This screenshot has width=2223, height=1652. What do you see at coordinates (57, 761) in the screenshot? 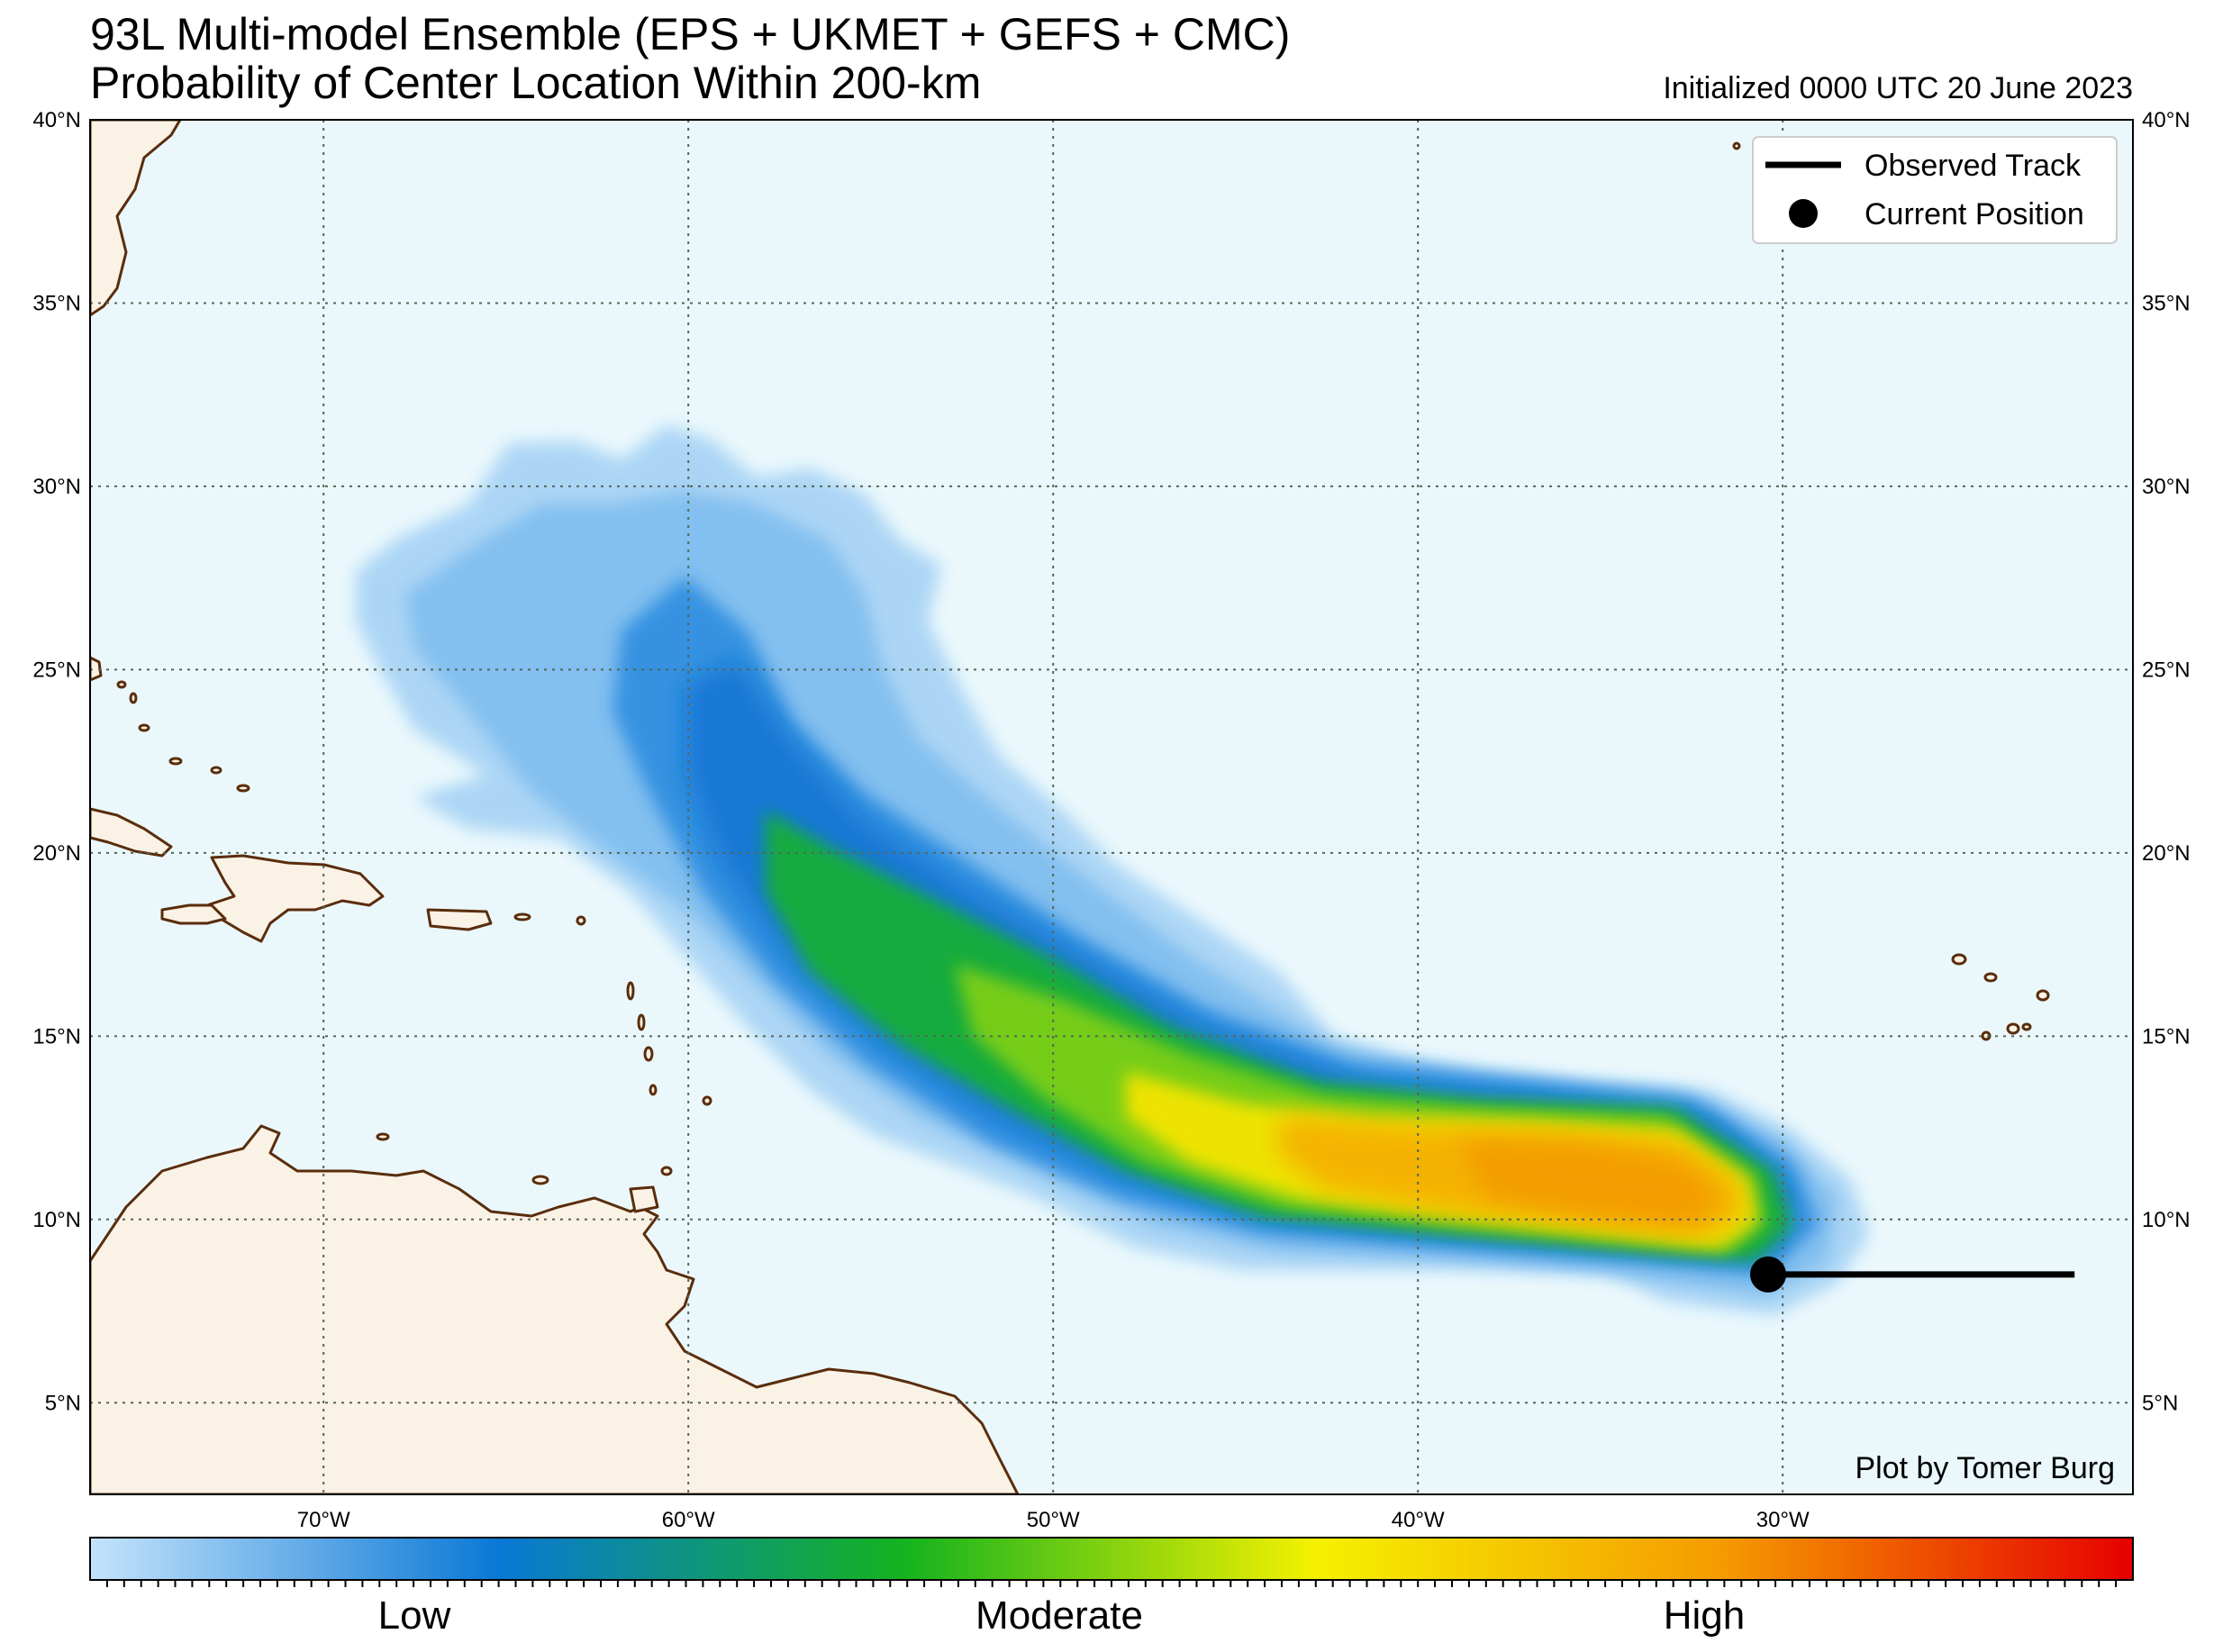
I see `lat-labels-left: 5°N 10°N 15°N 20°N 25°N 30°N 35°N 40°N` at bounding box center [57, 761].